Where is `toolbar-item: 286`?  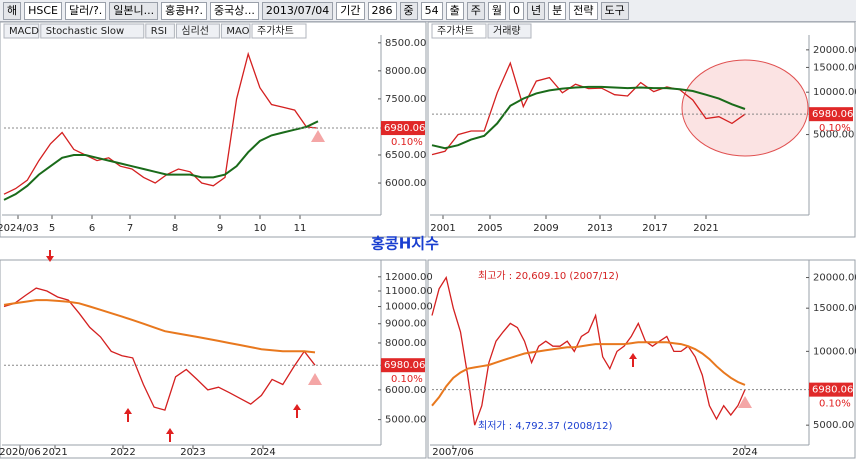 toolbar-item: 286 is located at coordinates (382, 10).